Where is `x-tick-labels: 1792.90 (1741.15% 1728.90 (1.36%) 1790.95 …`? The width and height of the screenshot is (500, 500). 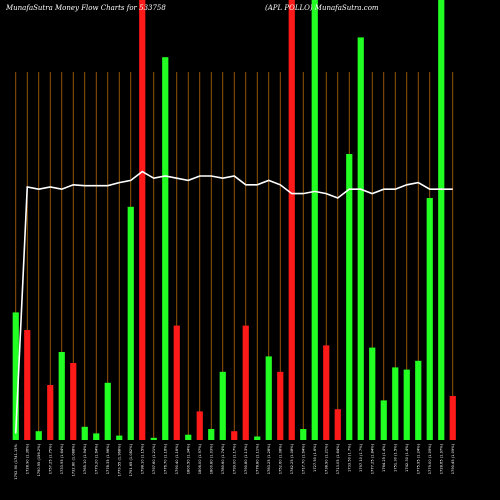
x-tick-labels: 1792.90 (1741.15% 1728.90 (1.36%) 1790.95 … is located at coordinates (234, 461).